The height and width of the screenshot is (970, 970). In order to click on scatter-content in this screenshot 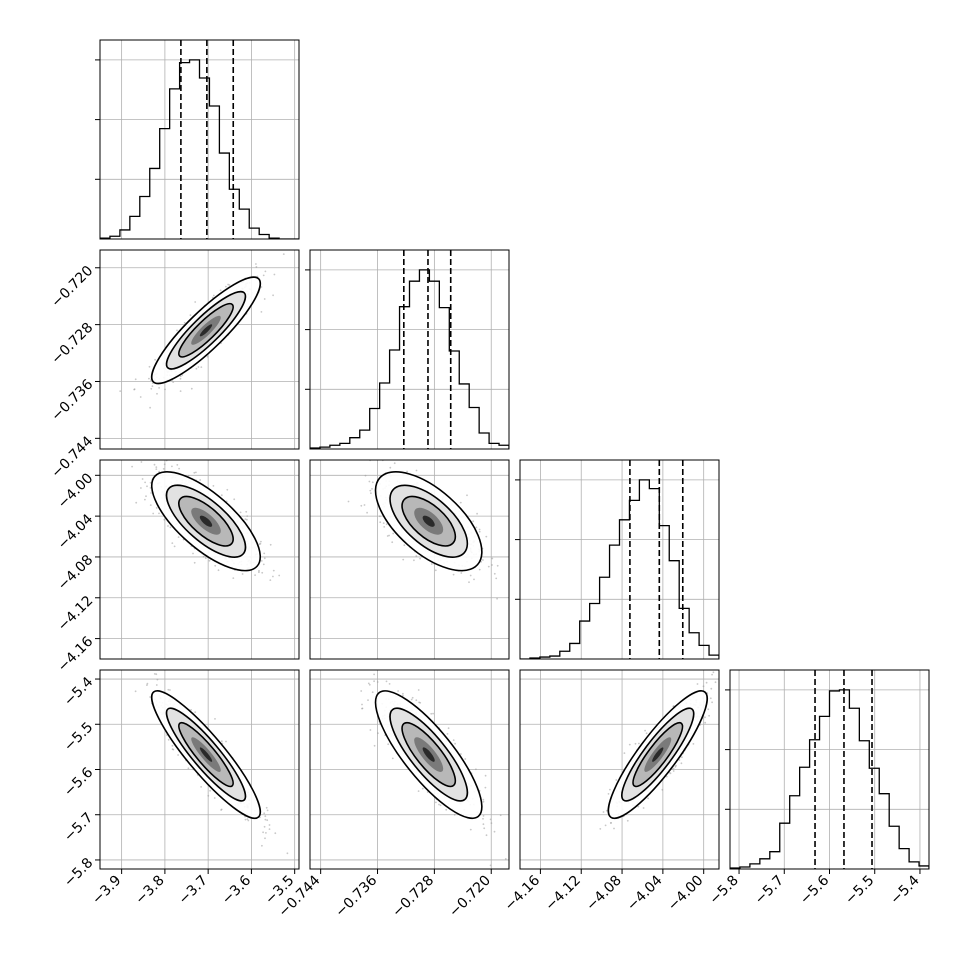, I will do `click(202, 331)`.